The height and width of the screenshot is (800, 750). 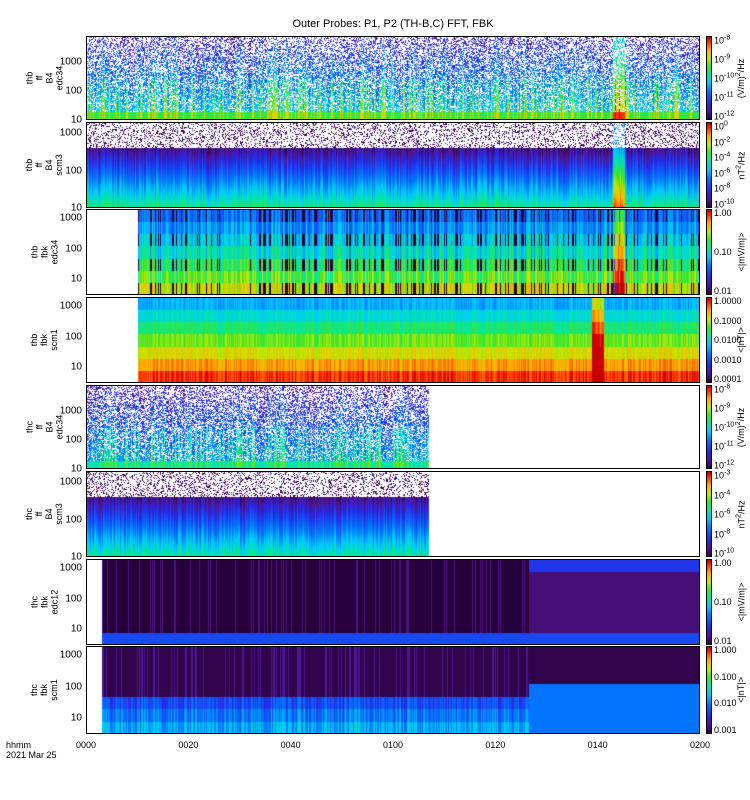 I want to click on spectrogram-panel-thc-ff-b4-edc34: thc ff B4 edc34 10 100 1000, so click(x=362, y=430).